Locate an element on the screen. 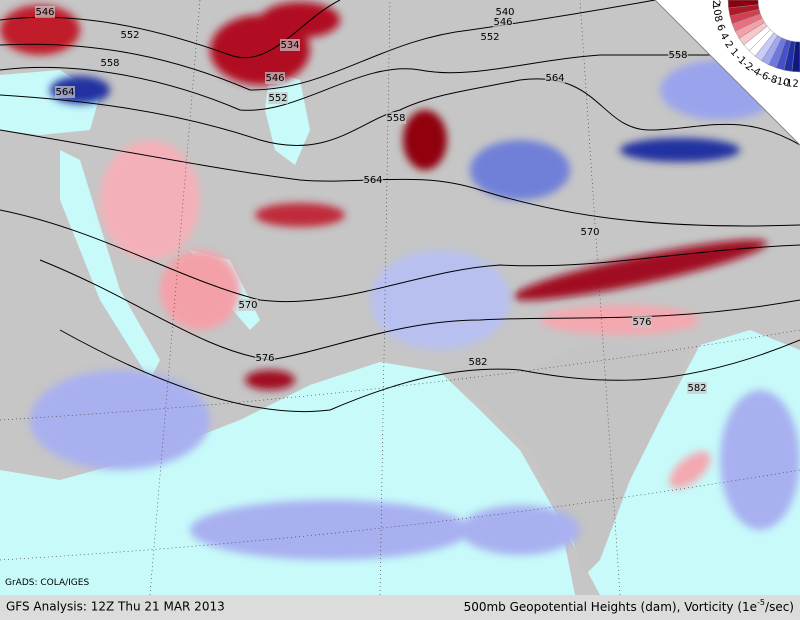 This screenshot has width=800, height=620. footer-superscript: -5 is located at coordinates (761, 602).